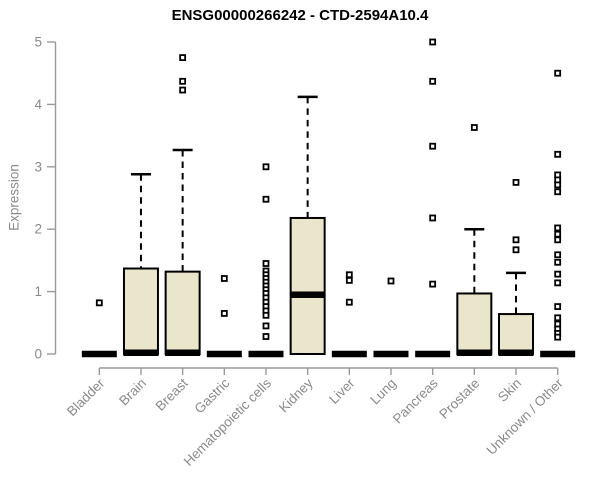 This screenshot has width=600, height=500. I want to click on y-tick-label: 1, so click(38, 291).